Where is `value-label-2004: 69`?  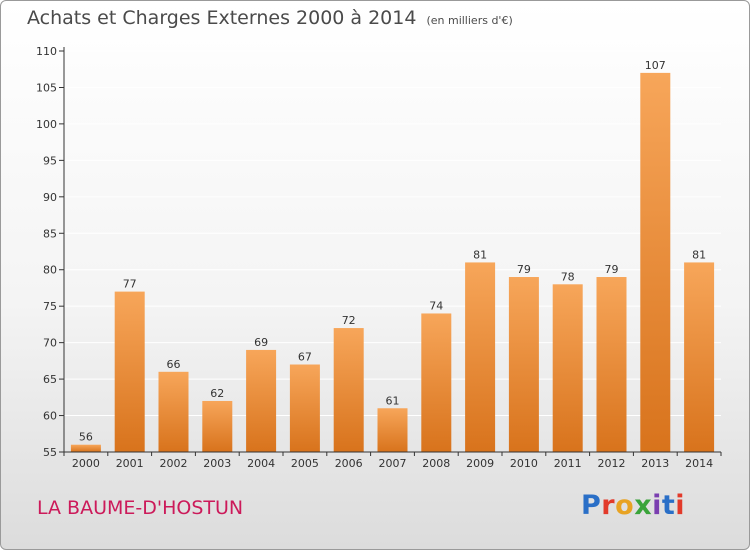 value-label-2004: 69 is located at coordinates (261, 342).